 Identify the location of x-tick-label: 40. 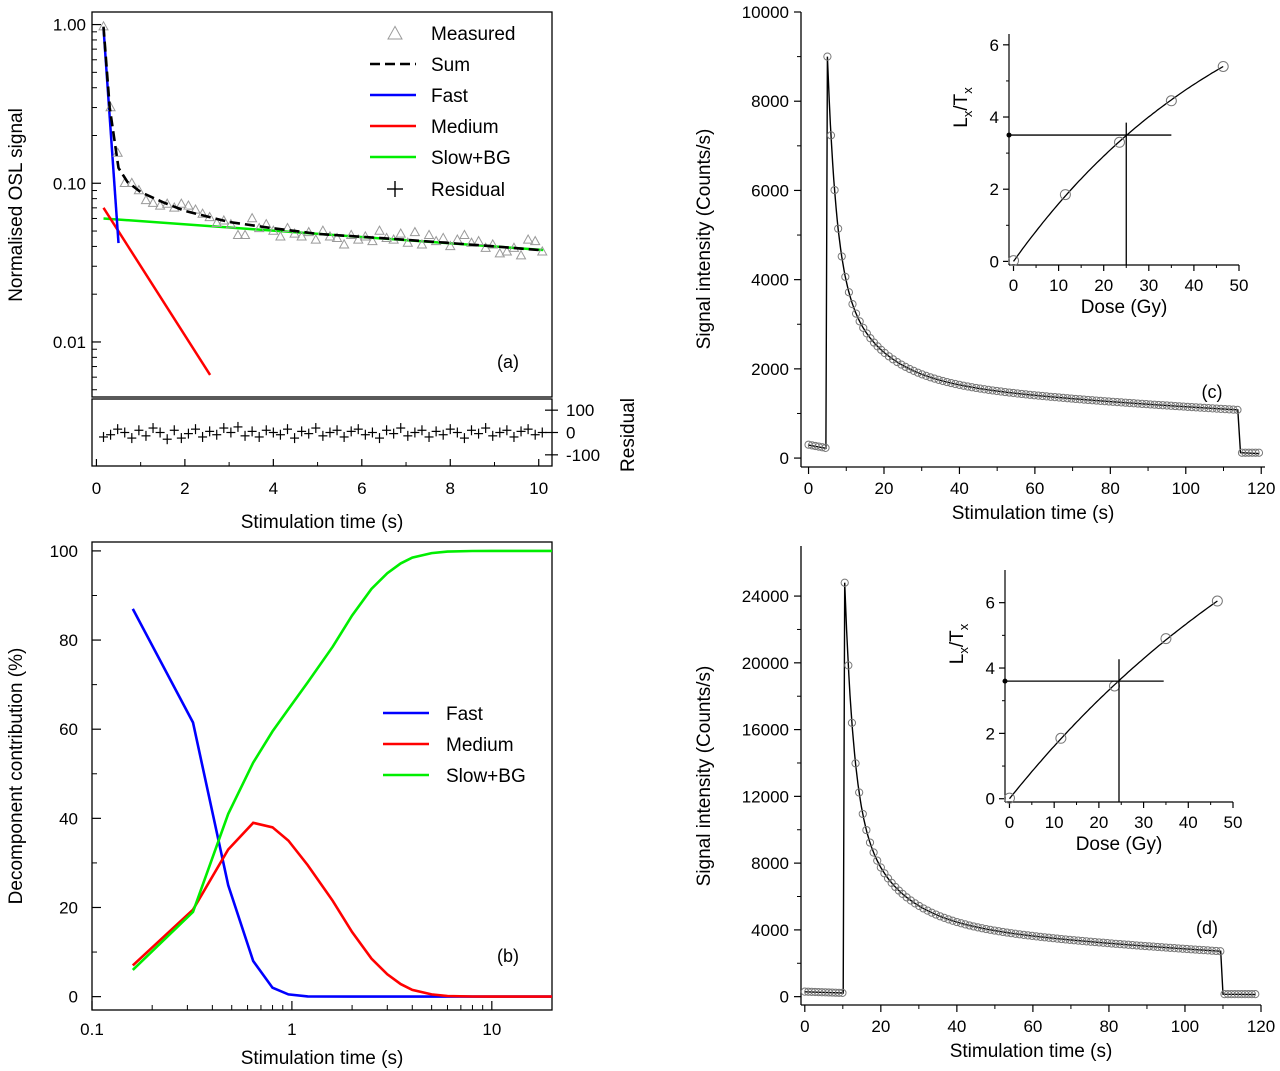
(956, 1026).